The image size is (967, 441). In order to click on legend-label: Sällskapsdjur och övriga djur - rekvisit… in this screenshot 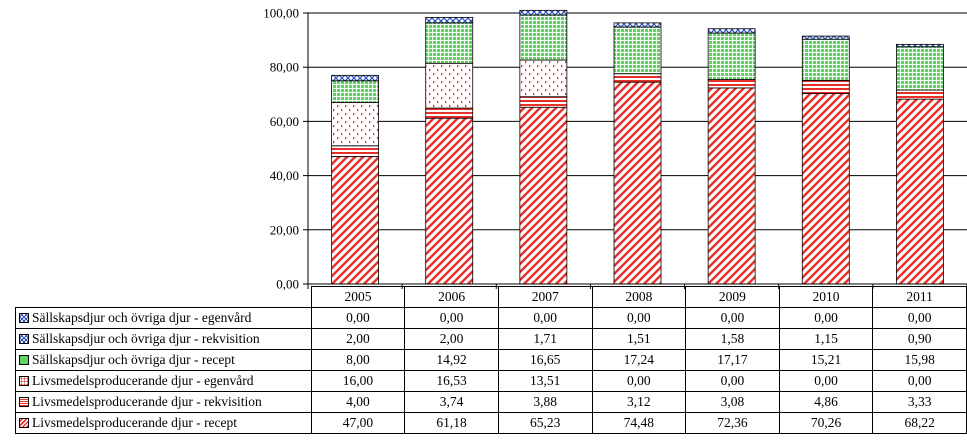, I will do `click(146, 338)`.